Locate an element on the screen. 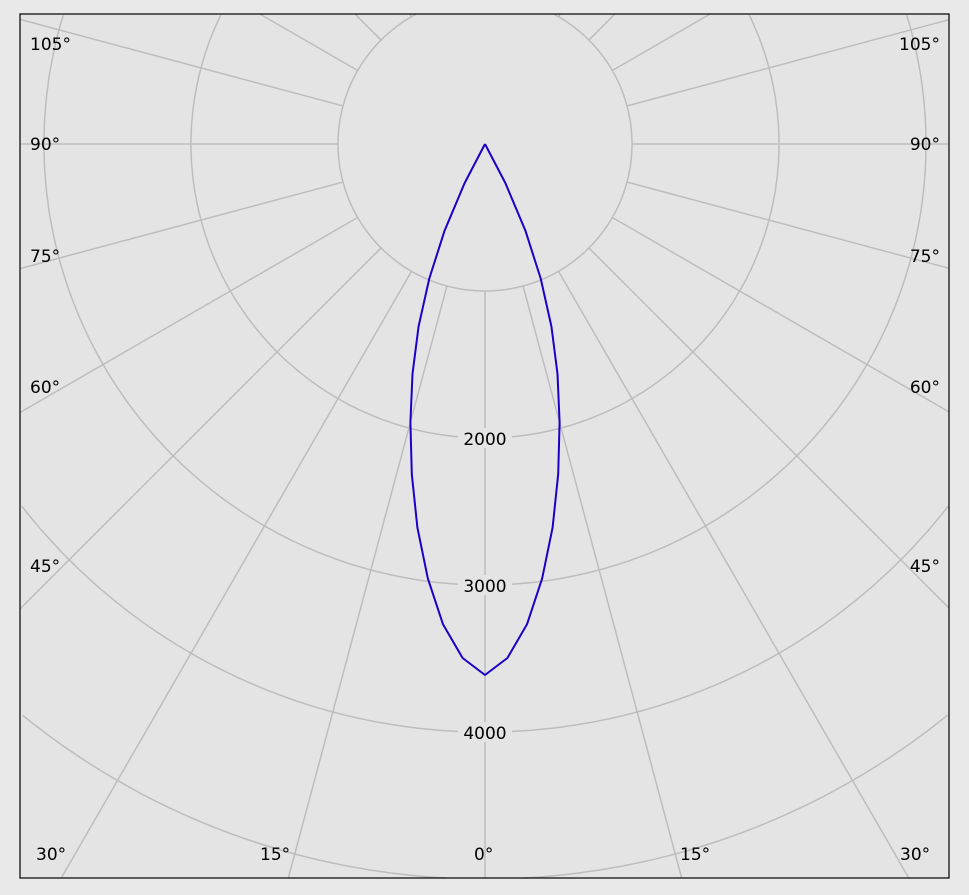  angle-label-right-60: 60° is located at coordinates (925, 388).